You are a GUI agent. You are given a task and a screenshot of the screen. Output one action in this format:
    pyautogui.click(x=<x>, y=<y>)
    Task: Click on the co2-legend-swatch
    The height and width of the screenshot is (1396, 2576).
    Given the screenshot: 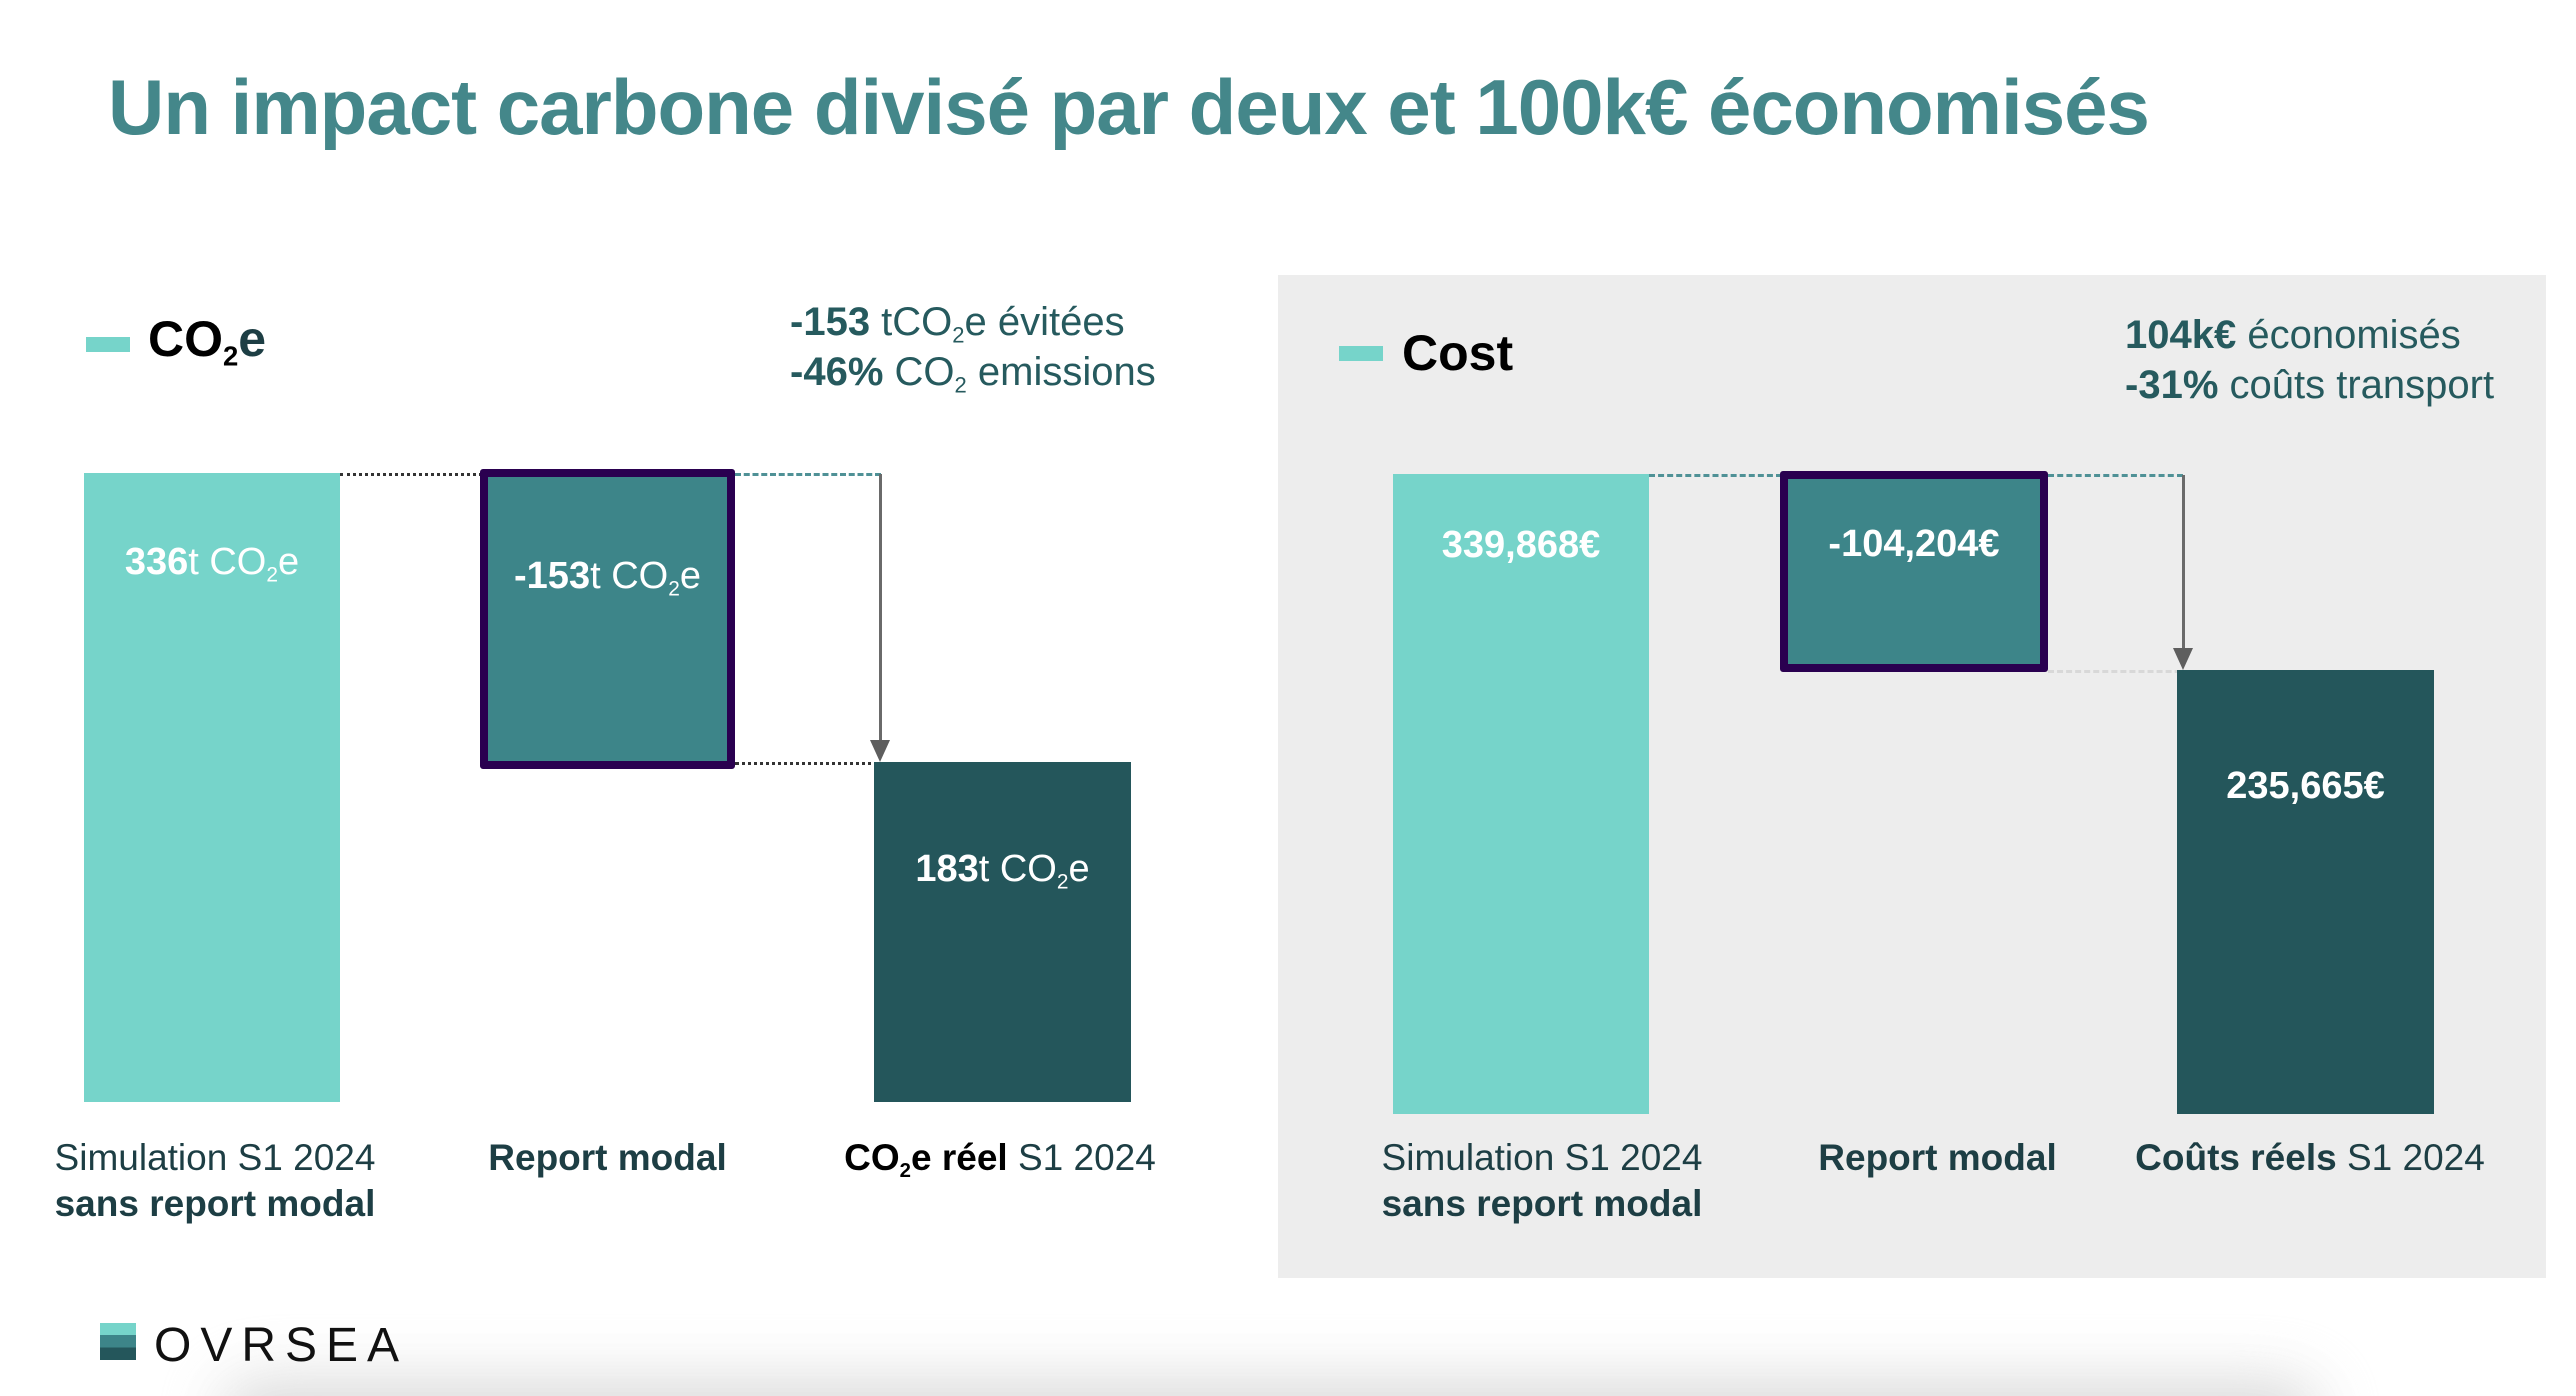 What is the action you would take?
    pyautogui.click(x=108, y=344)
    